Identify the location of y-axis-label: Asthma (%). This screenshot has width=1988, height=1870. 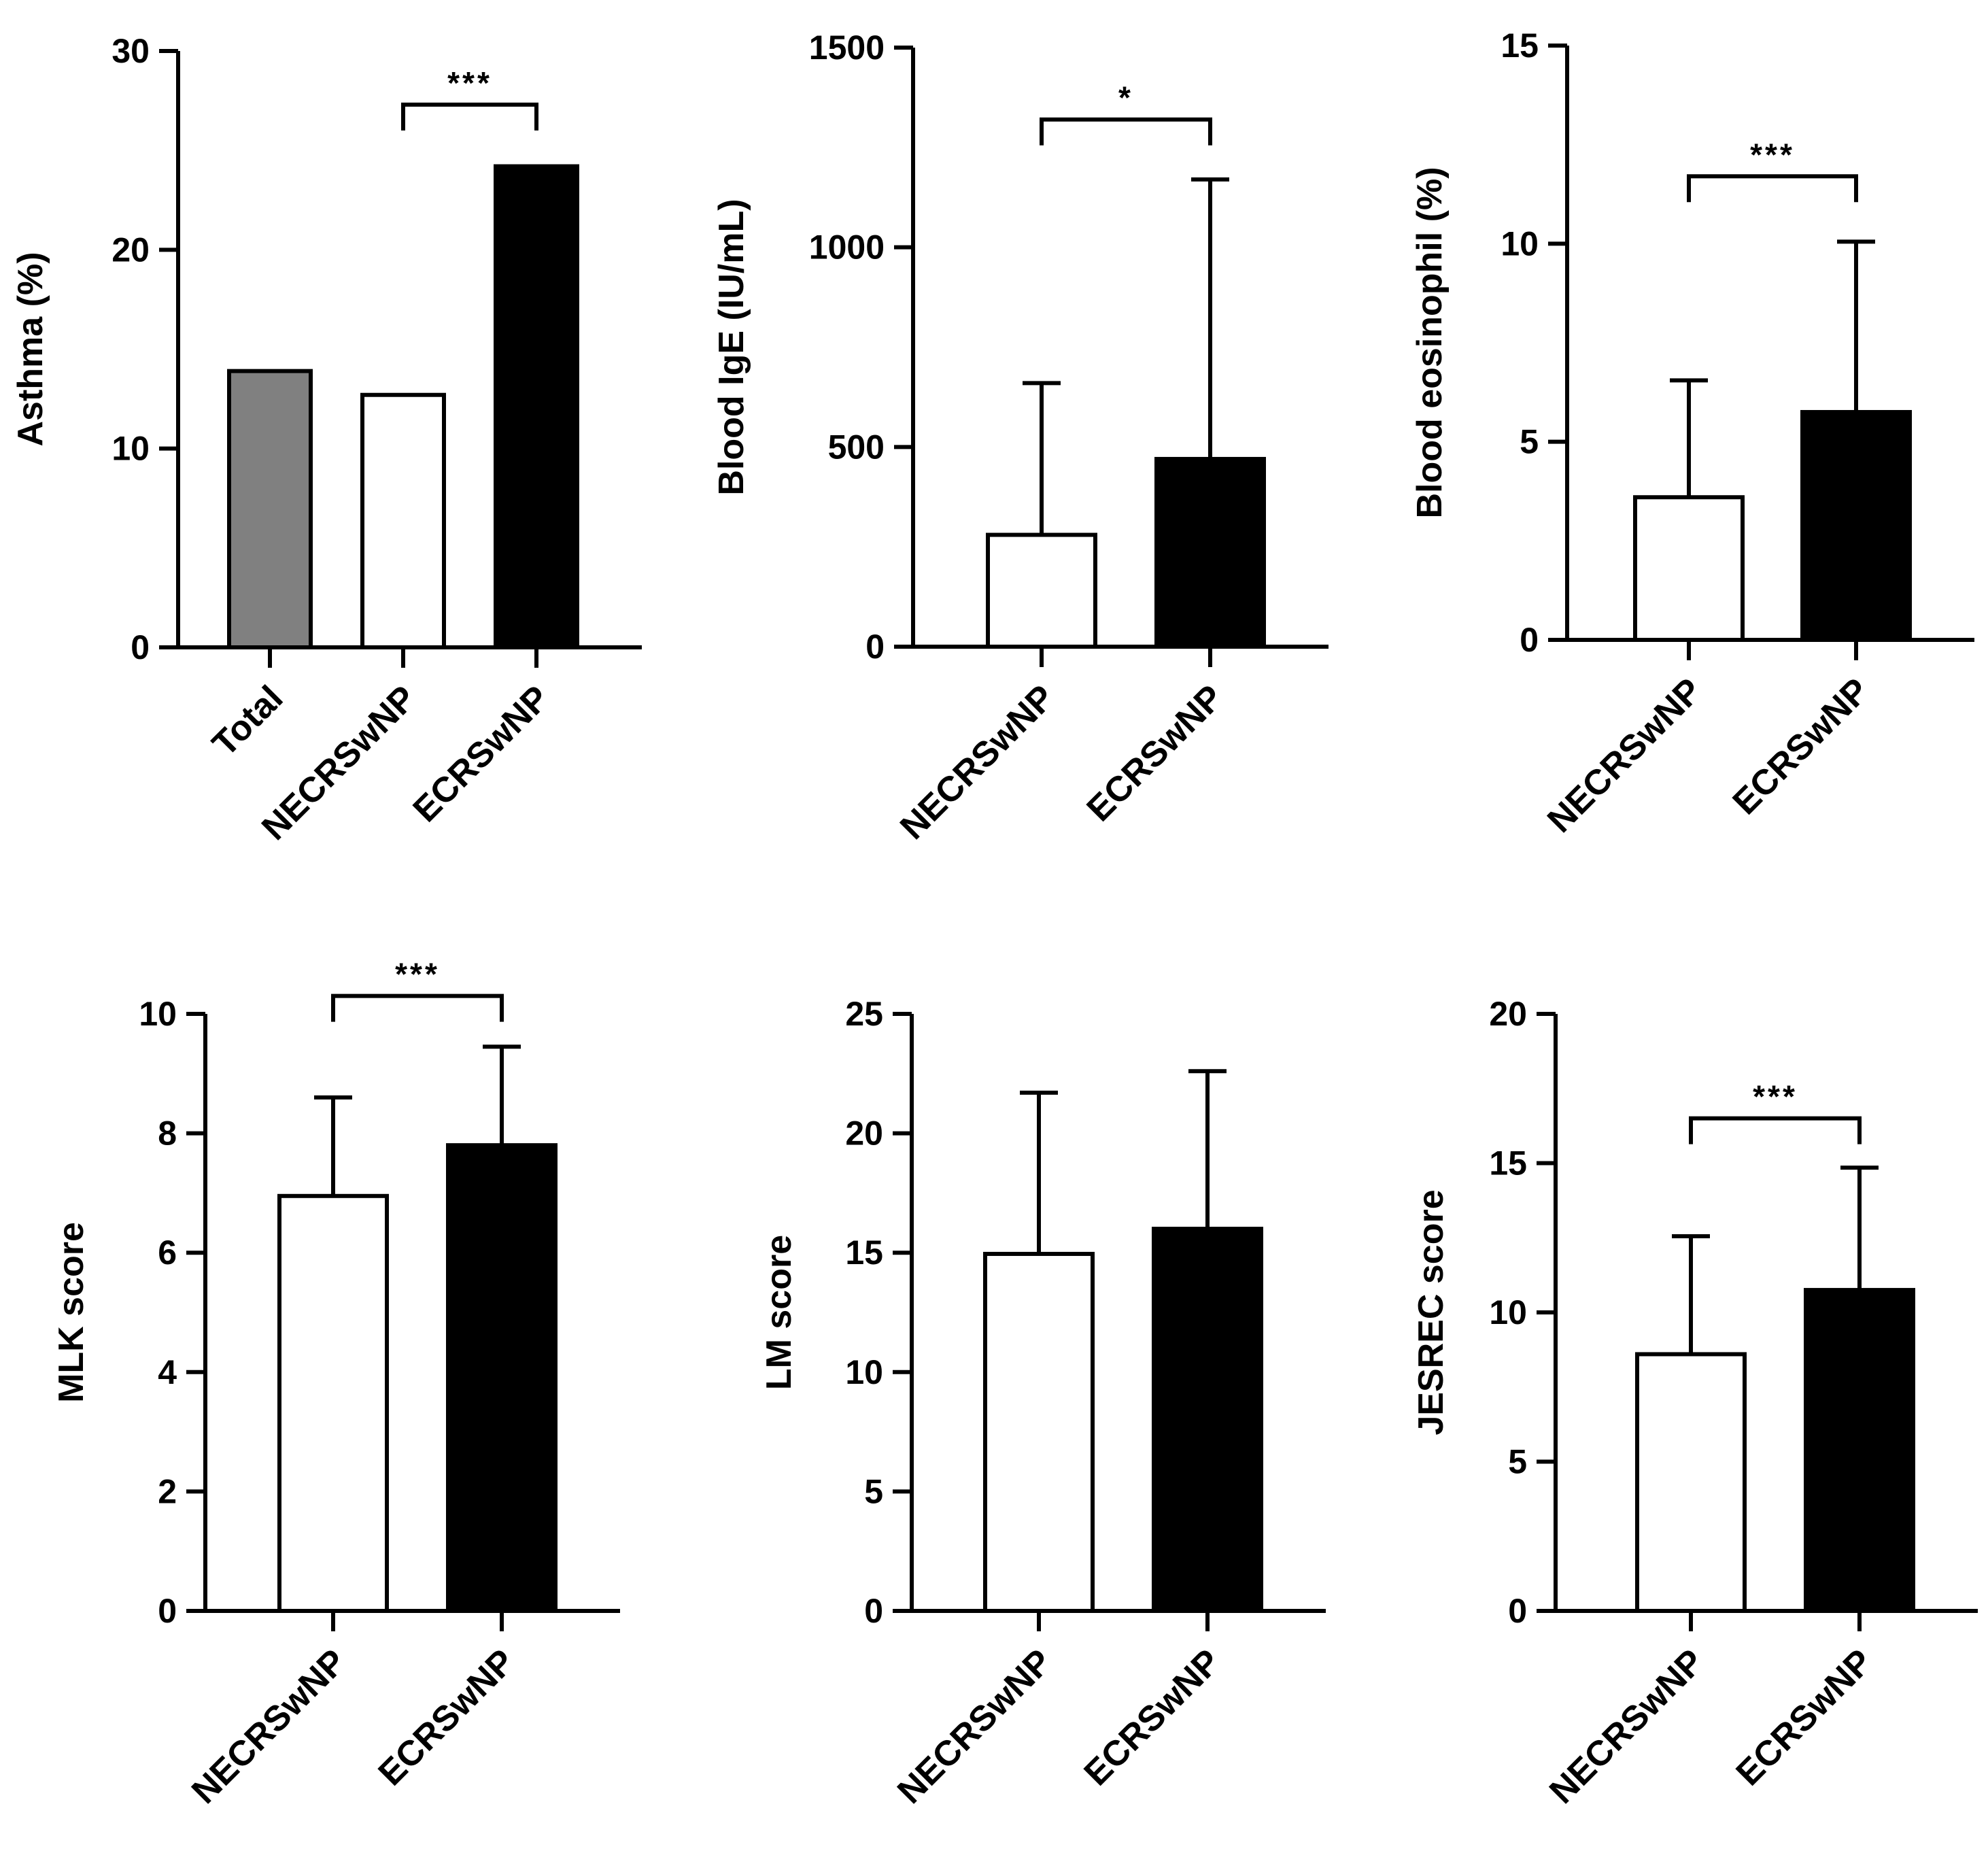
(30, 349).